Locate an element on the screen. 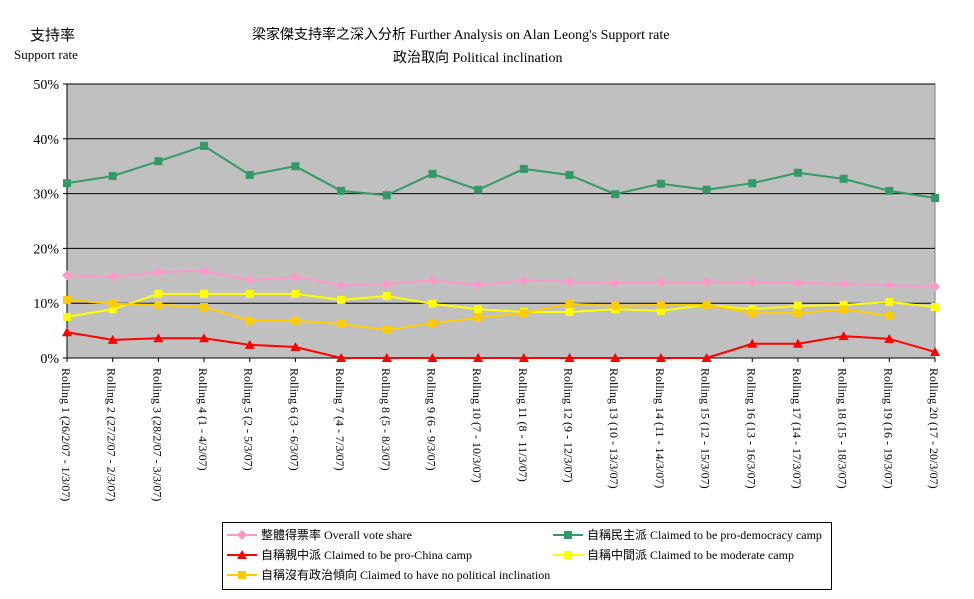 This screenshot has height=599, width=974. y-tick-label: 10% is located at coordinates (46, 304).